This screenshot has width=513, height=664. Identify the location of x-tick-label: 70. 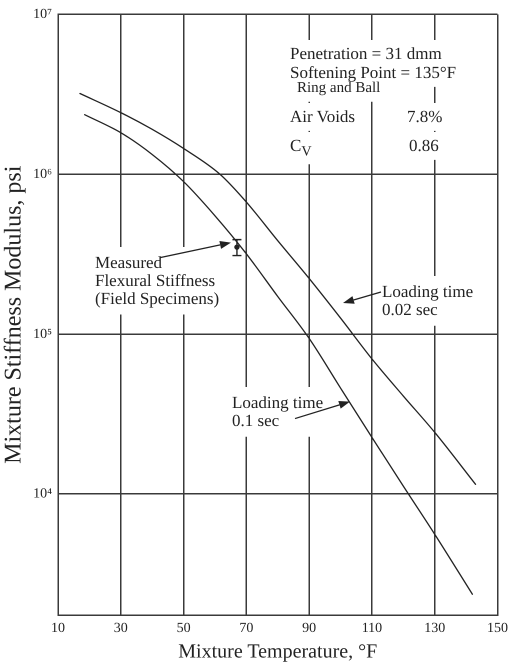
(246, 628).